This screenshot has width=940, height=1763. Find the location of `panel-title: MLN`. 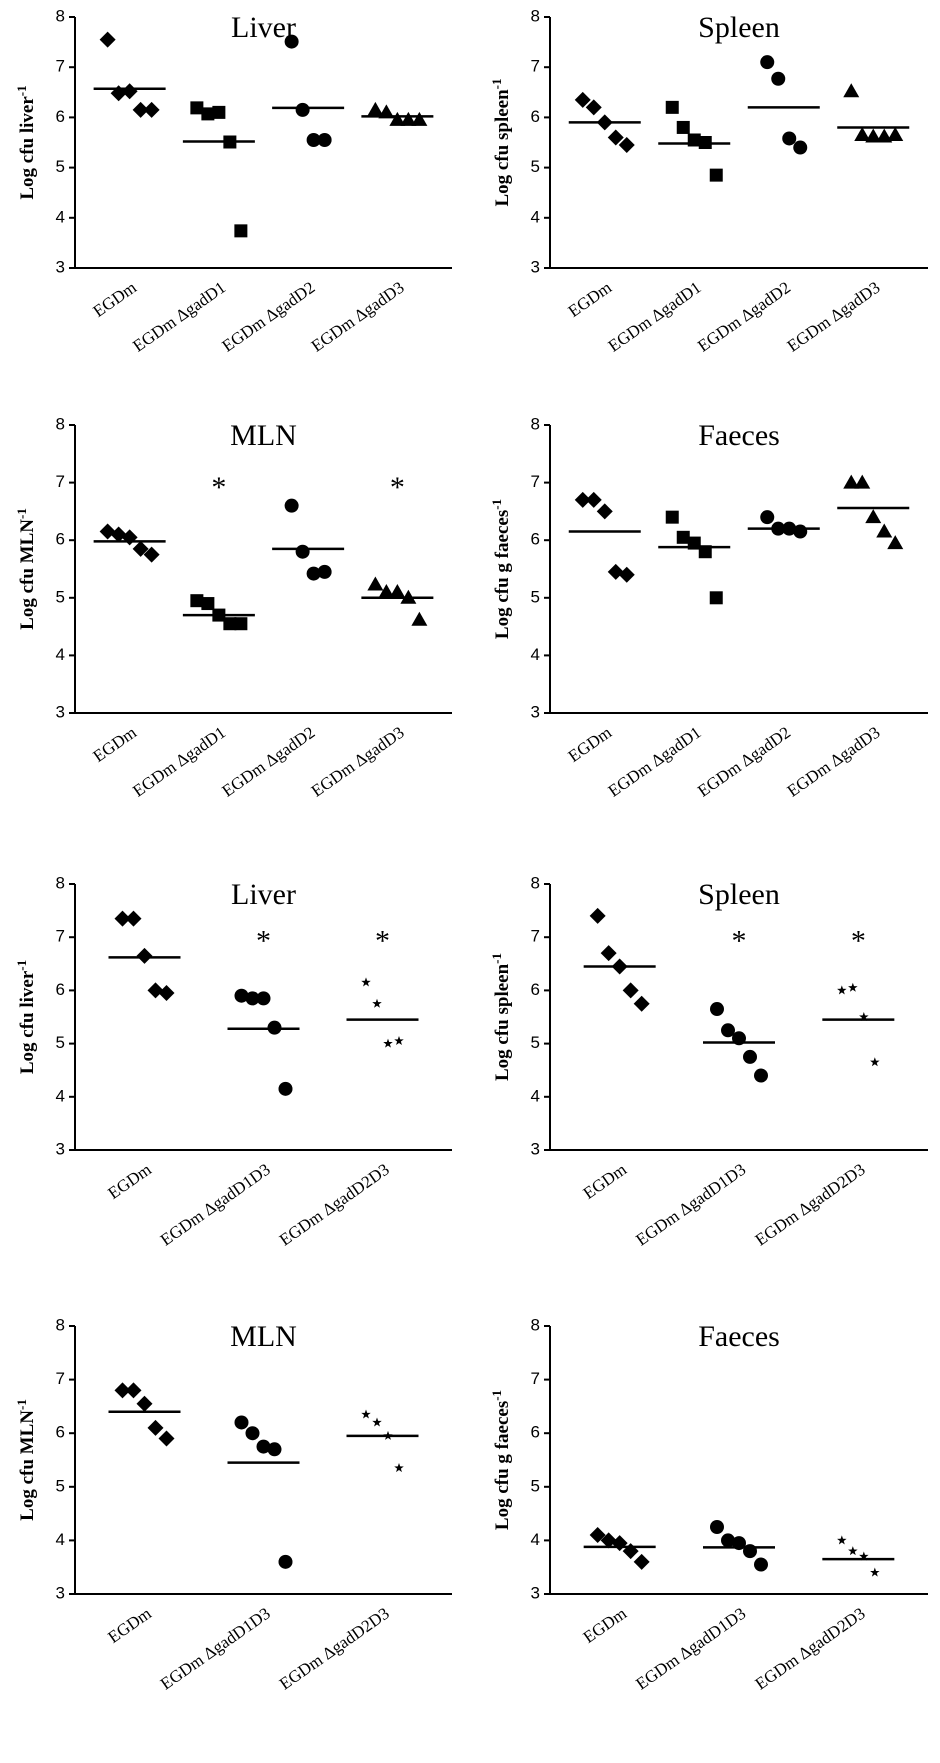

panel-title: MLN is located at coordinates (263, 1336).